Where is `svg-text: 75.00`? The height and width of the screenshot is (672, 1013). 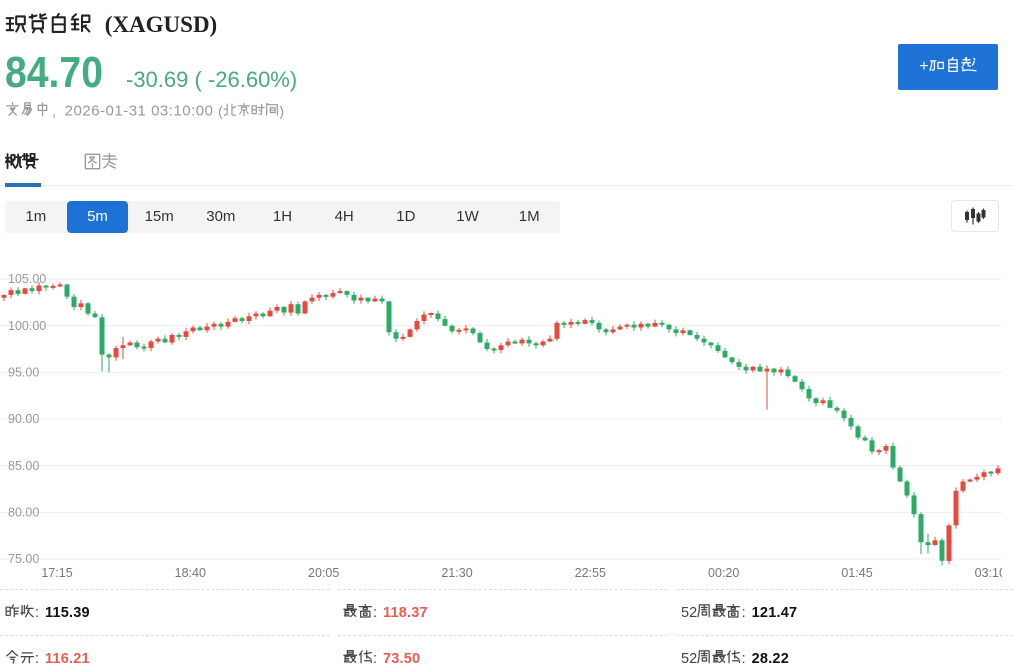 svg-text: 75.00 is located at coordinates (23, 559).